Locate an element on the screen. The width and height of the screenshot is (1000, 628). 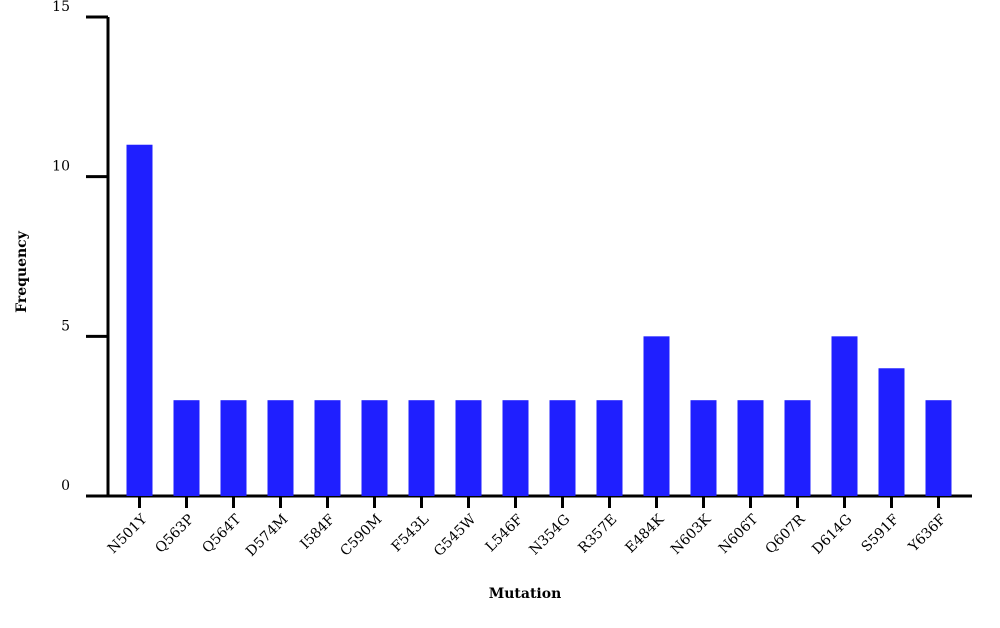
x-tick-label: Q564T is located at coordinates (221, 533).